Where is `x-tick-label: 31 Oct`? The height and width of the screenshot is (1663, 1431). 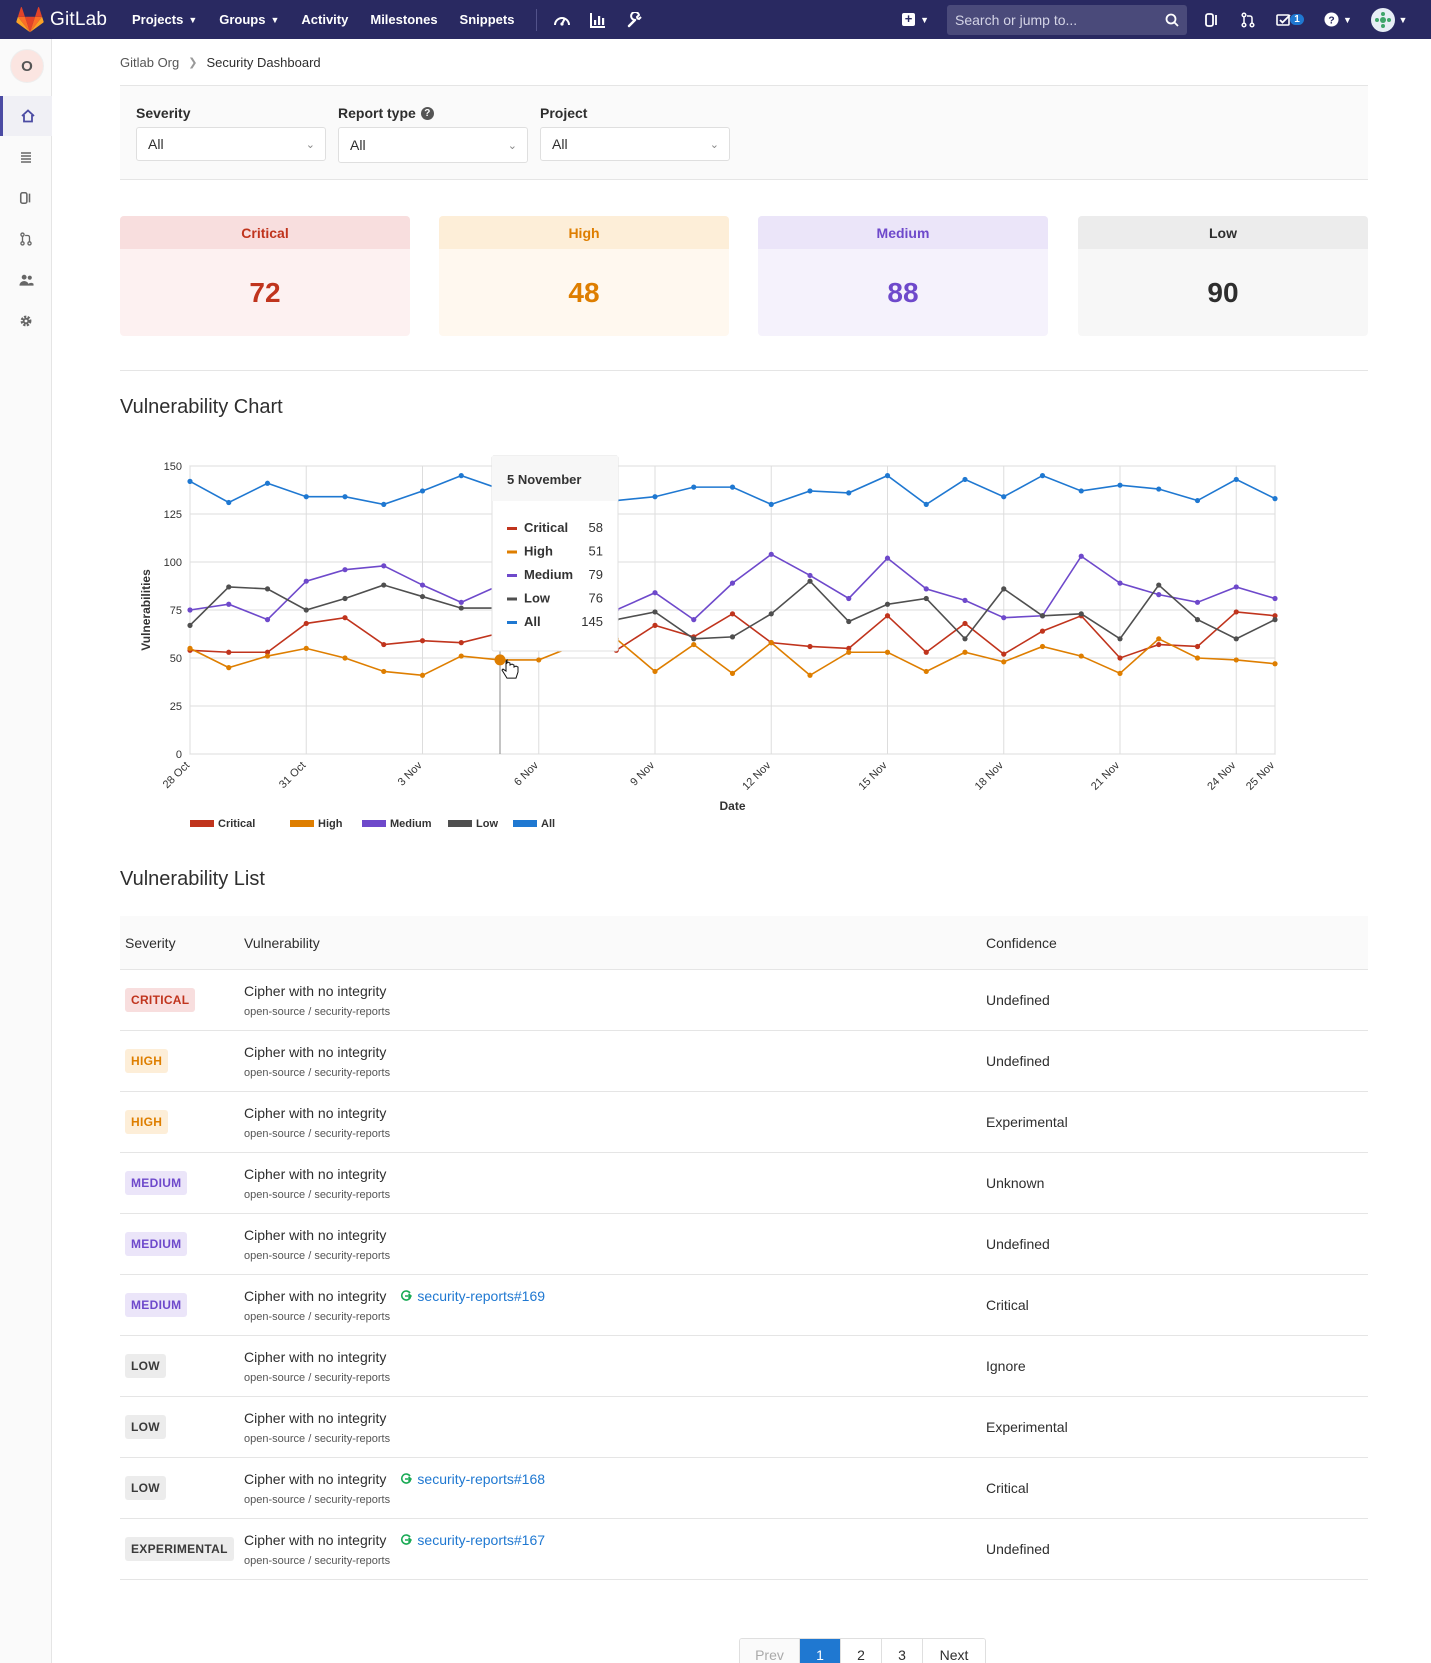
x-tick-label: 31 Oct is located at coordinates (292, 775).